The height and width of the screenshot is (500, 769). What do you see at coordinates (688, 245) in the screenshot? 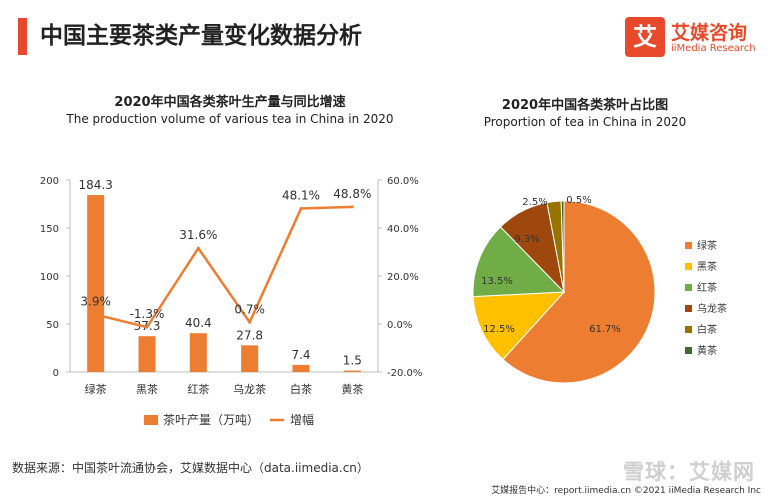
I see `legend-swatch-绿茶` at bounding box center [688, 245].